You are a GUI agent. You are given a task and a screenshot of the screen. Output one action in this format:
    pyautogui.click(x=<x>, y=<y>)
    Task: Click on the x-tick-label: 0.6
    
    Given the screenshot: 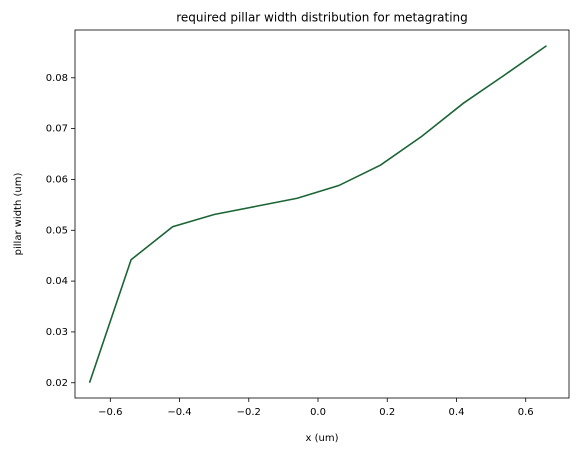 What is the action you would take?
    pyautogui.click(x=526, y=412)
    